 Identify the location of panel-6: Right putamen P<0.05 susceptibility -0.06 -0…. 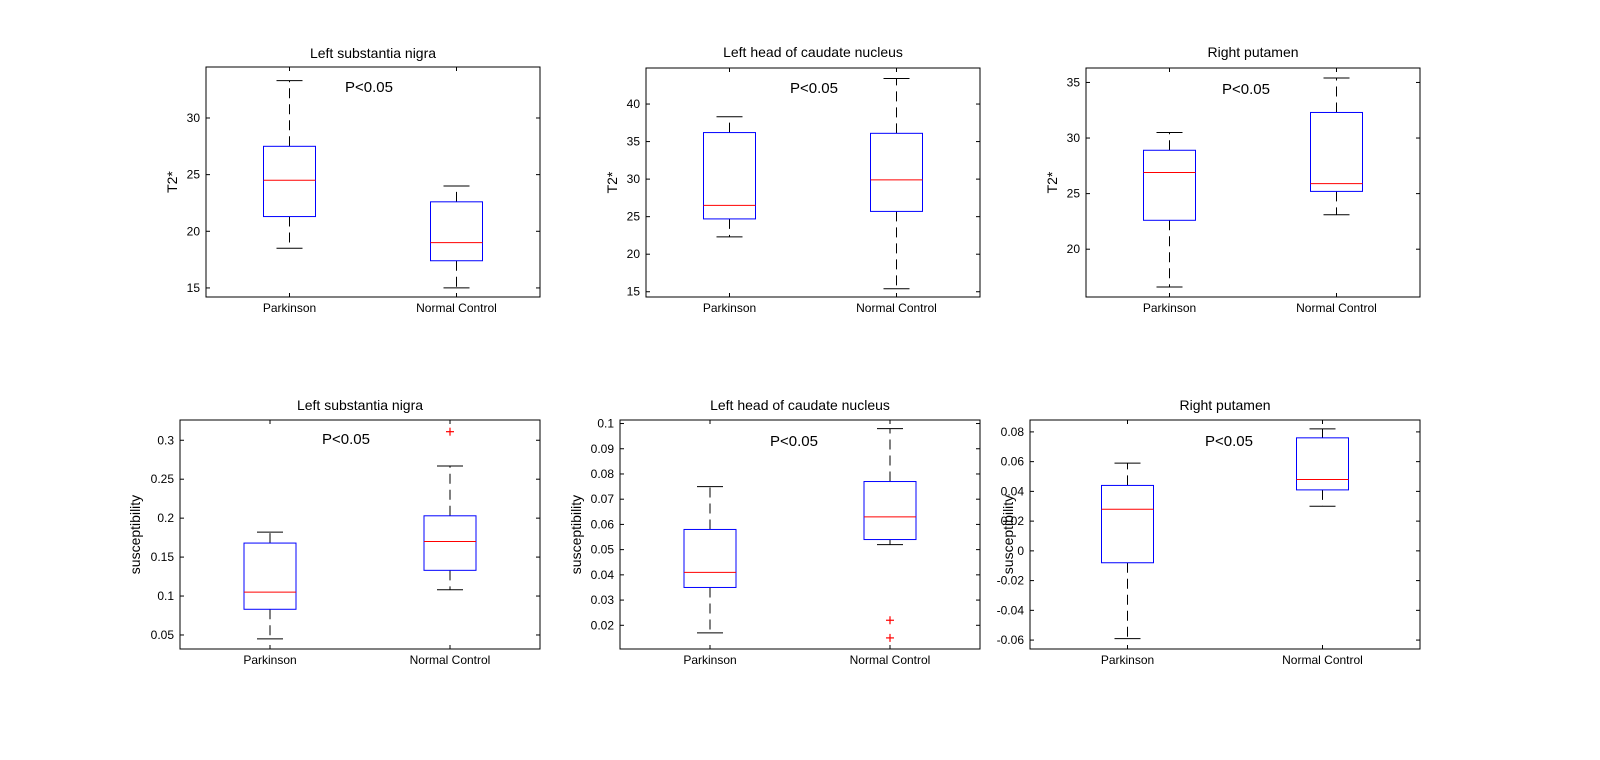
(1209, 532).